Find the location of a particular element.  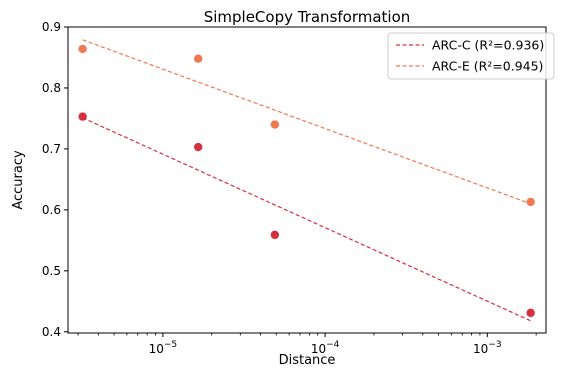

x-tick-label: 10⁻³ is located at coordinates (487, 348).